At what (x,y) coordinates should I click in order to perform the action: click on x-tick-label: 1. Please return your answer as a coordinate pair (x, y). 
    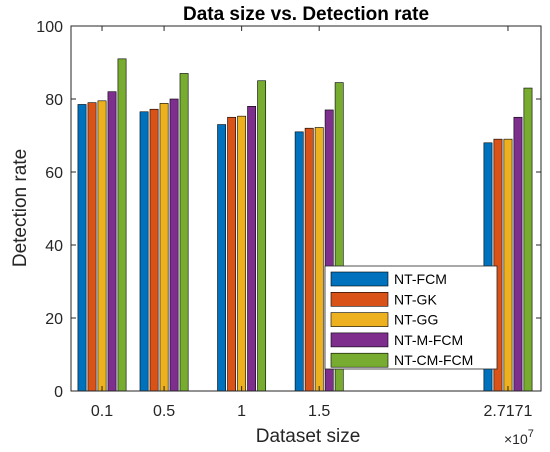
    Looking at the image, I should click on (241, 411).